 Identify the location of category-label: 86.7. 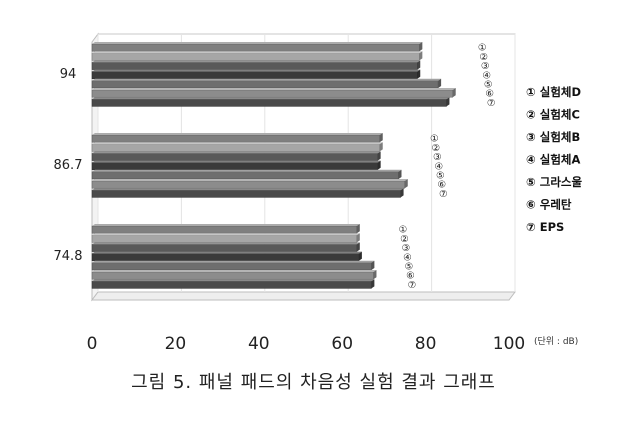
(68, 165).